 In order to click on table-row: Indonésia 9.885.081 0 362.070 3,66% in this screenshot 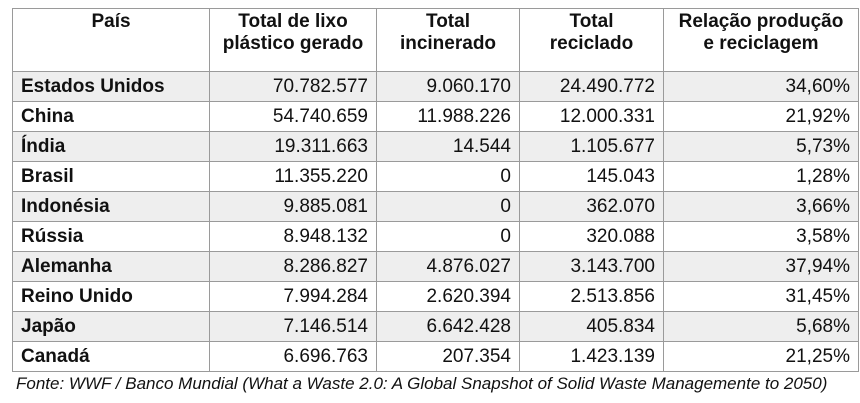, I will do `click(435, 206)`.